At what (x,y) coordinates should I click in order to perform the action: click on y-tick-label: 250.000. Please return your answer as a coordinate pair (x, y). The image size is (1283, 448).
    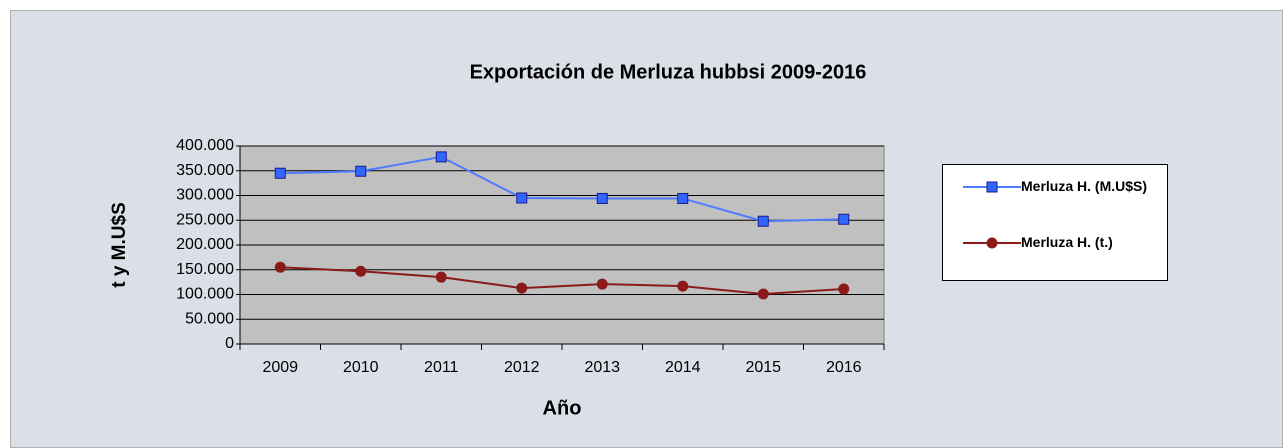
    Looking at the image, I should click on (205, 219).